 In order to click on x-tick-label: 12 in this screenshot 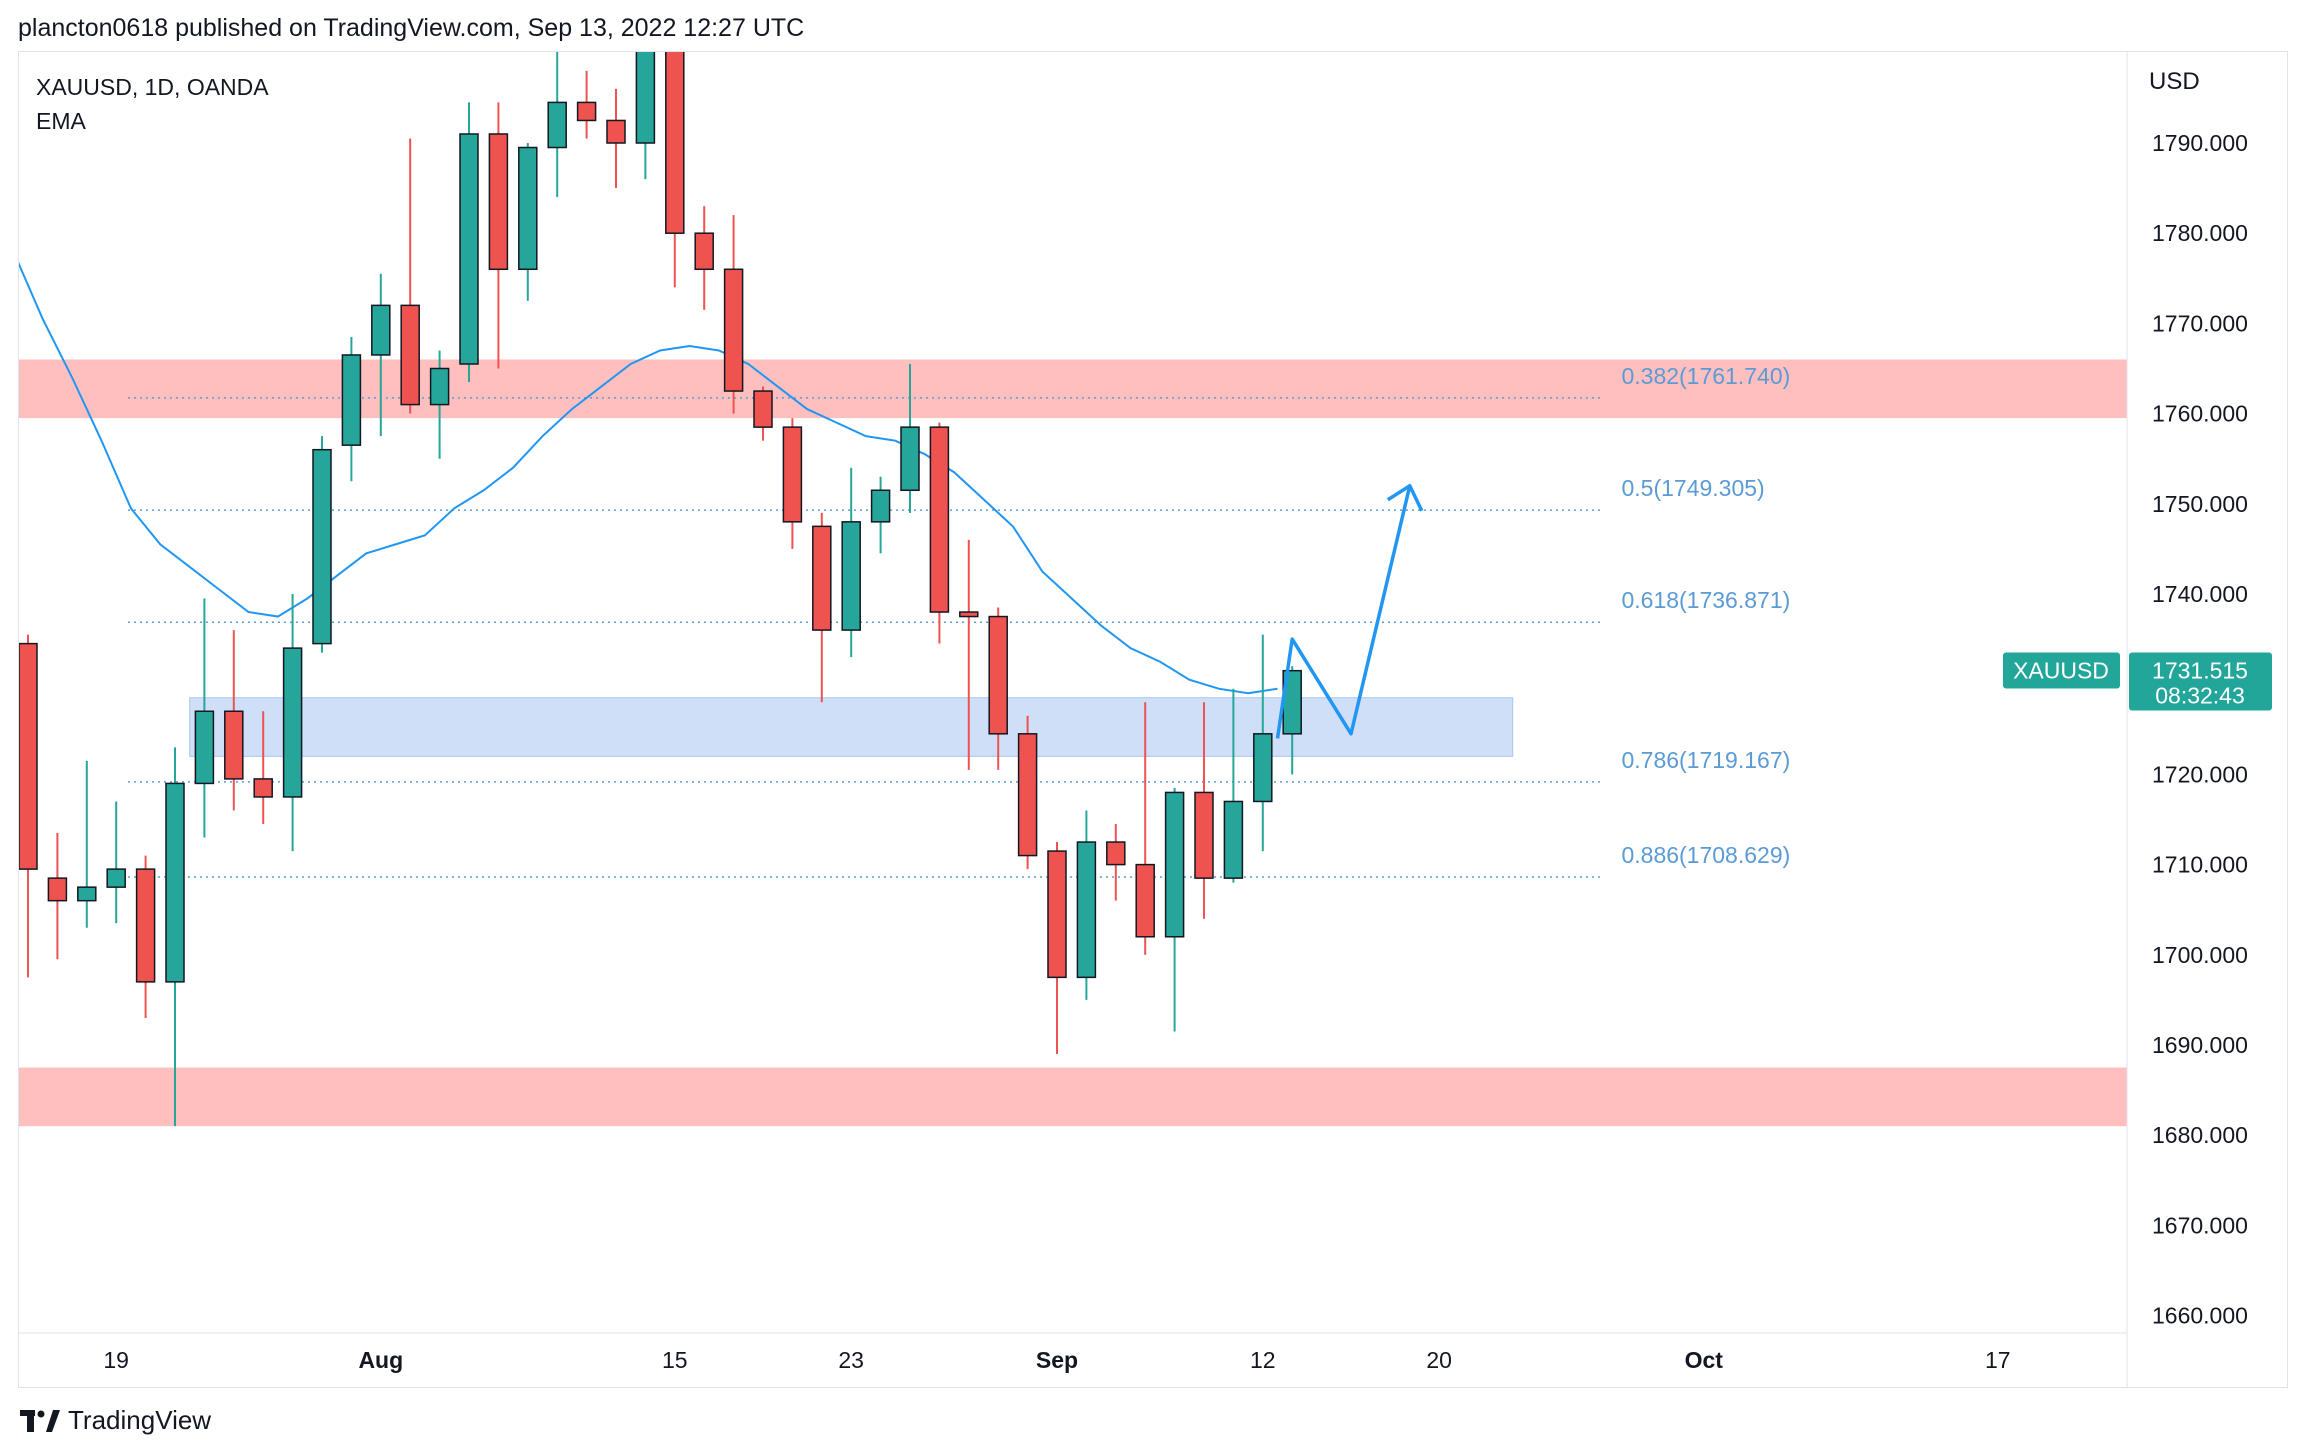, I will do `click(1263, 1360)`.